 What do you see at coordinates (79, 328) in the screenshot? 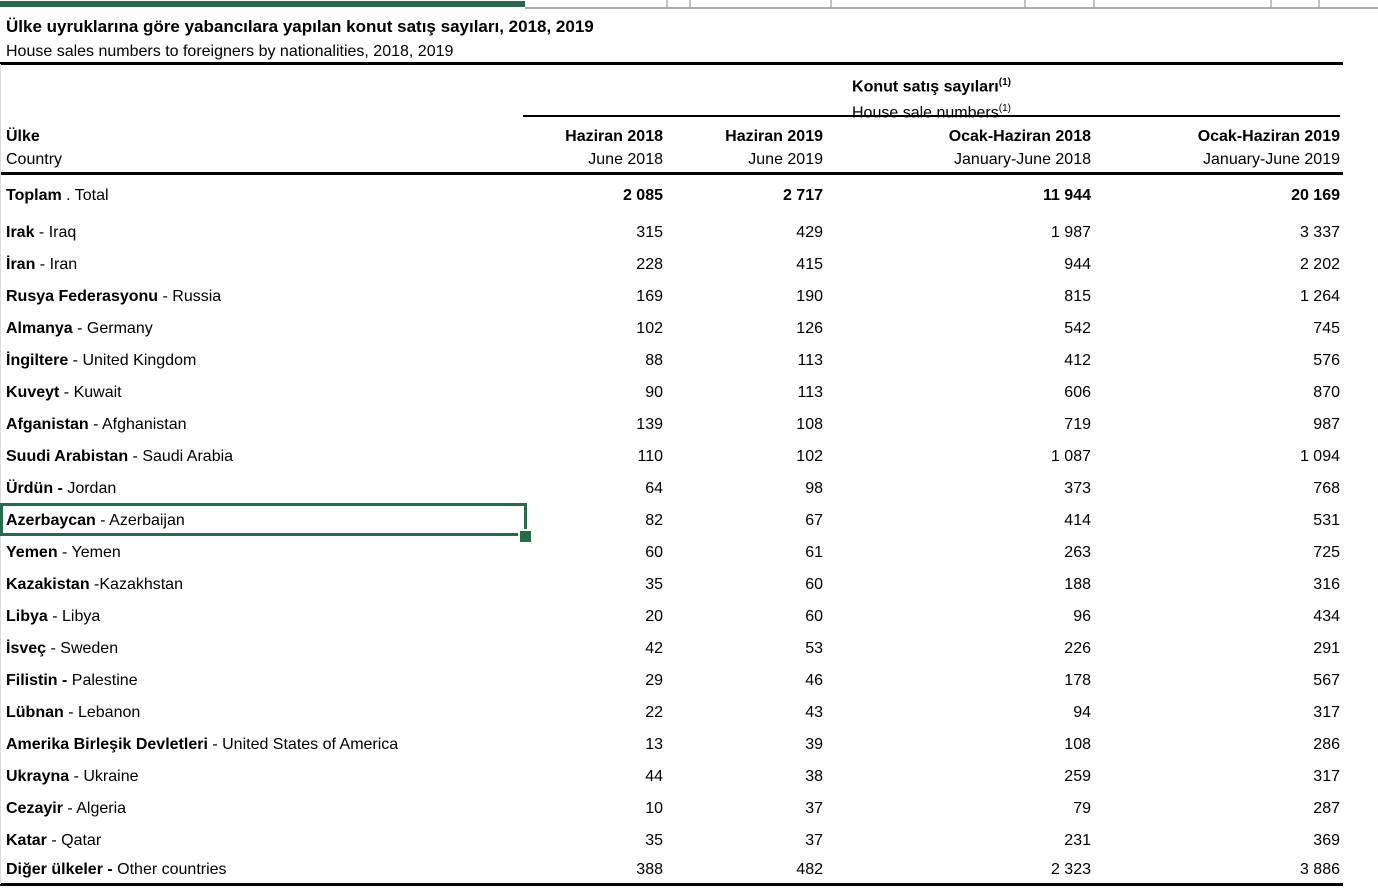
I see `country-cell: Almanya - Germany` at bounding box center [79, 328].